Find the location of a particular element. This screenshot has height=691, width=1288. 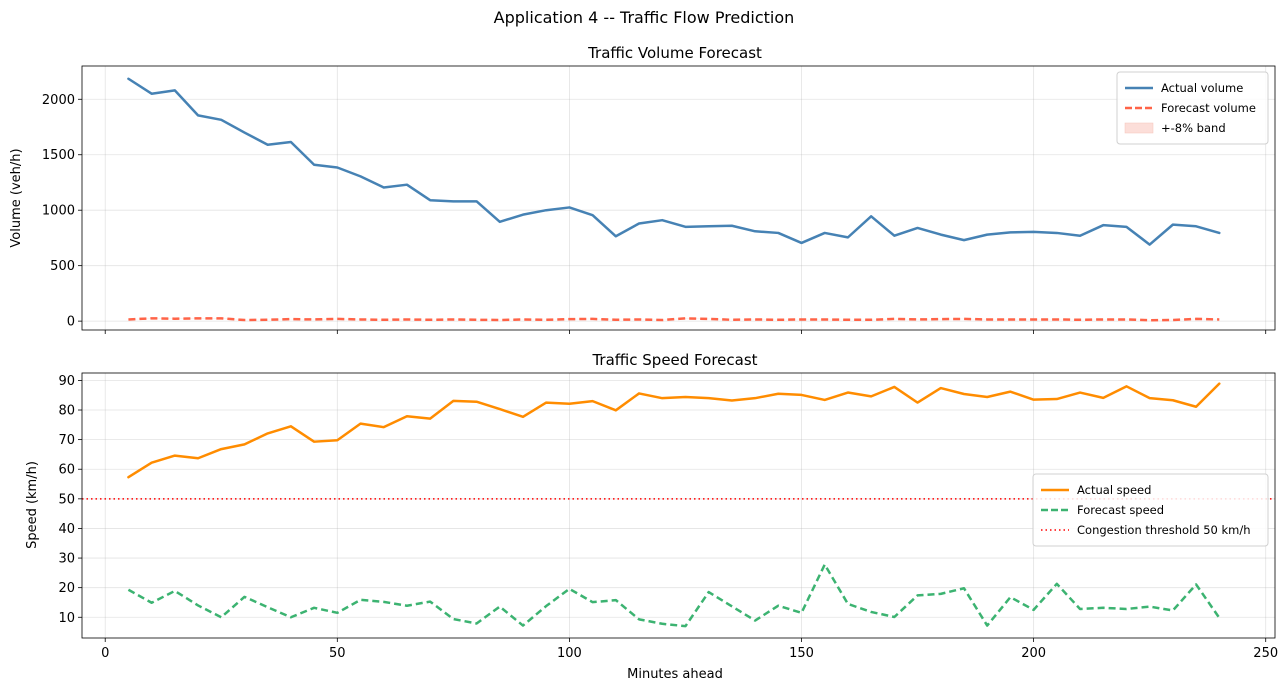

legend-label: +-8% band is located at coordinates (1193, 128).